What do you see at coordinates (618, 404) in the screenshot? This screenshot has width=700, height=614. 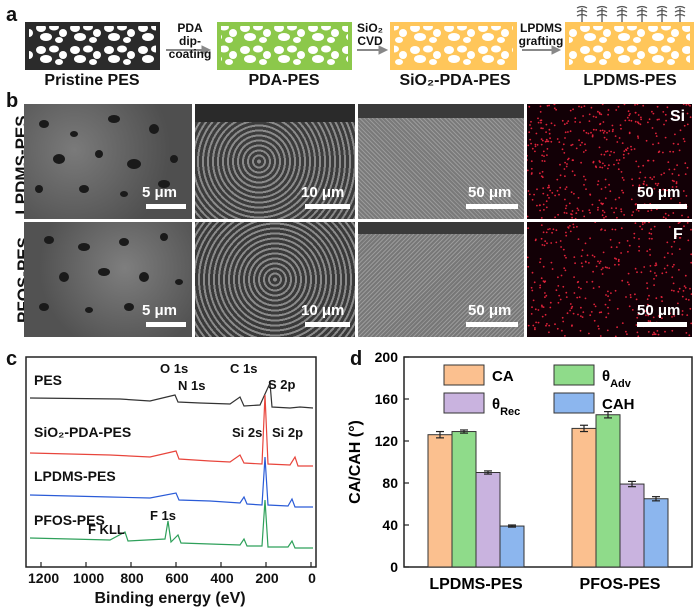 I see `legend-label: CAH` at bounding box center [618, 404].